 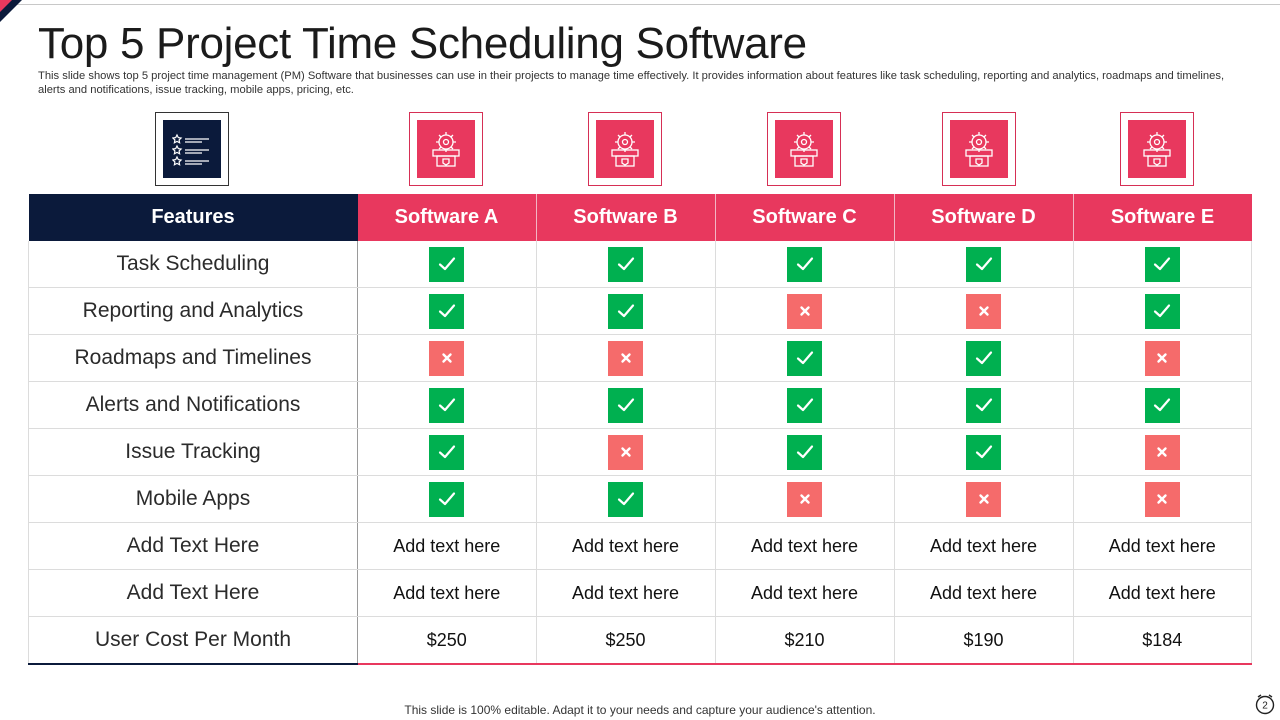 I want to click on feature-label: Roadmaps and Timelines, so click(x=193, y=358).